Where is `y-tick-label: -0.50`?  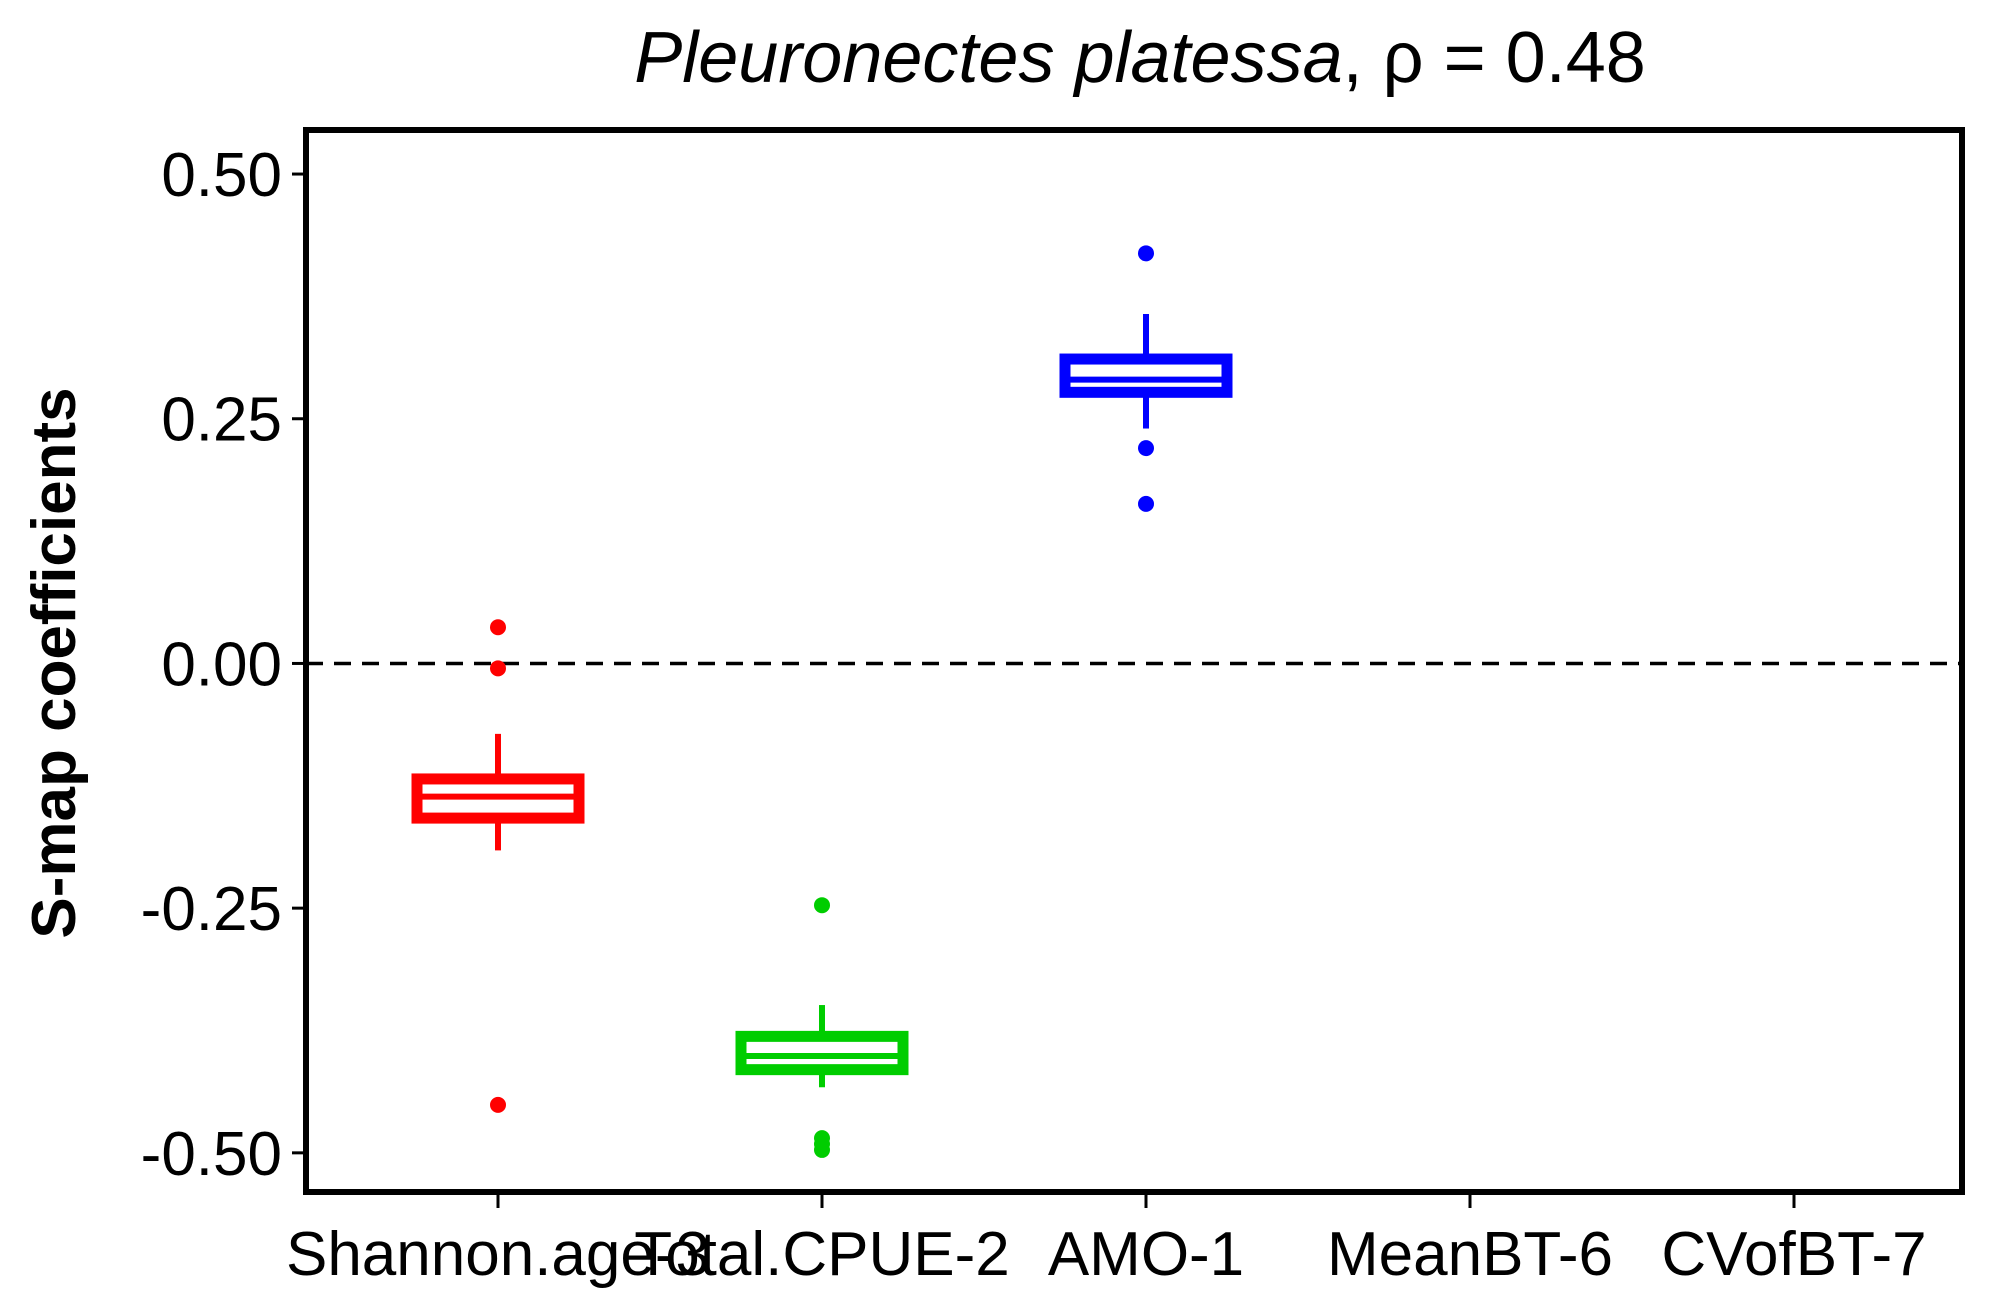
y-tick-label: -0.50 is located at coordinates (211, 1154).